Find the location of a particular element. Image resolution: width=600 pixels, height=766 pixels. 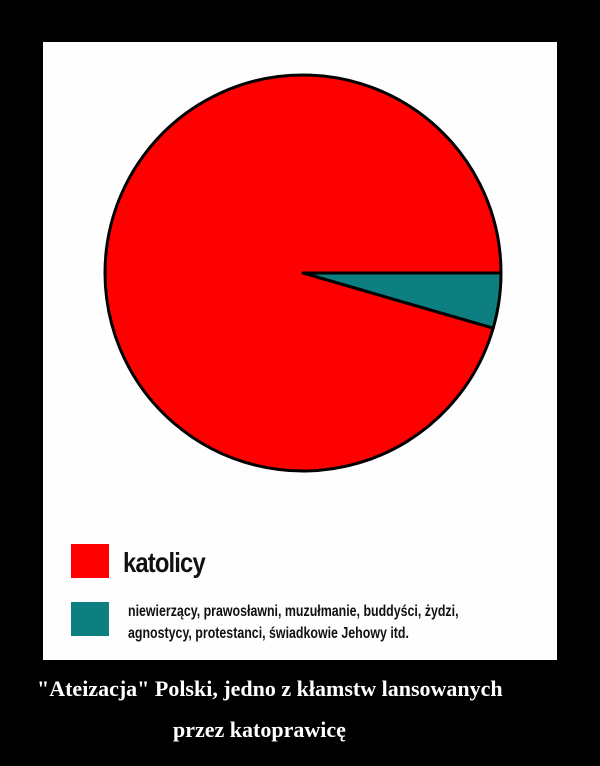

legend-swatch-katolicy is located at coordinates (90, 561).